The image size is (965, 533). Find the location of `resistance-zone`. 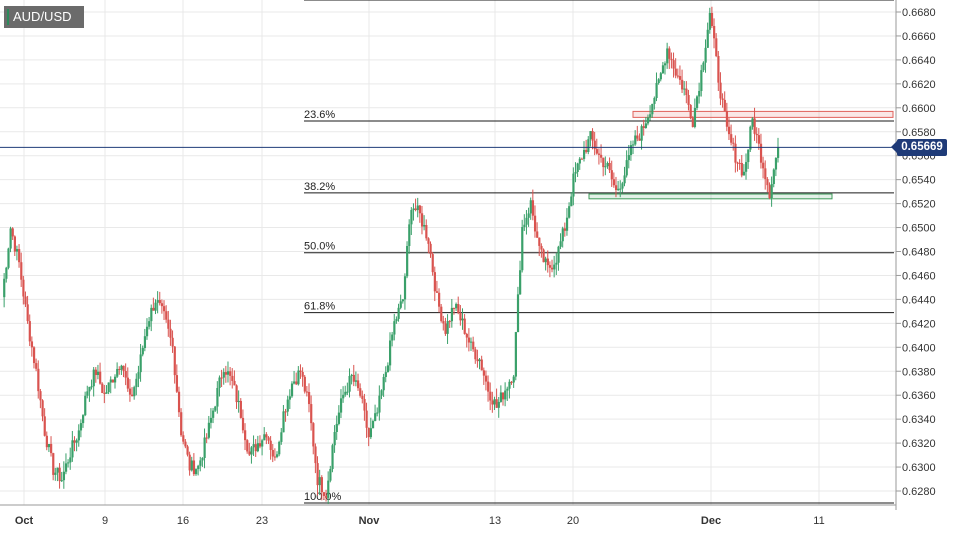

resistance-zone is located at coordinates (763, 114).